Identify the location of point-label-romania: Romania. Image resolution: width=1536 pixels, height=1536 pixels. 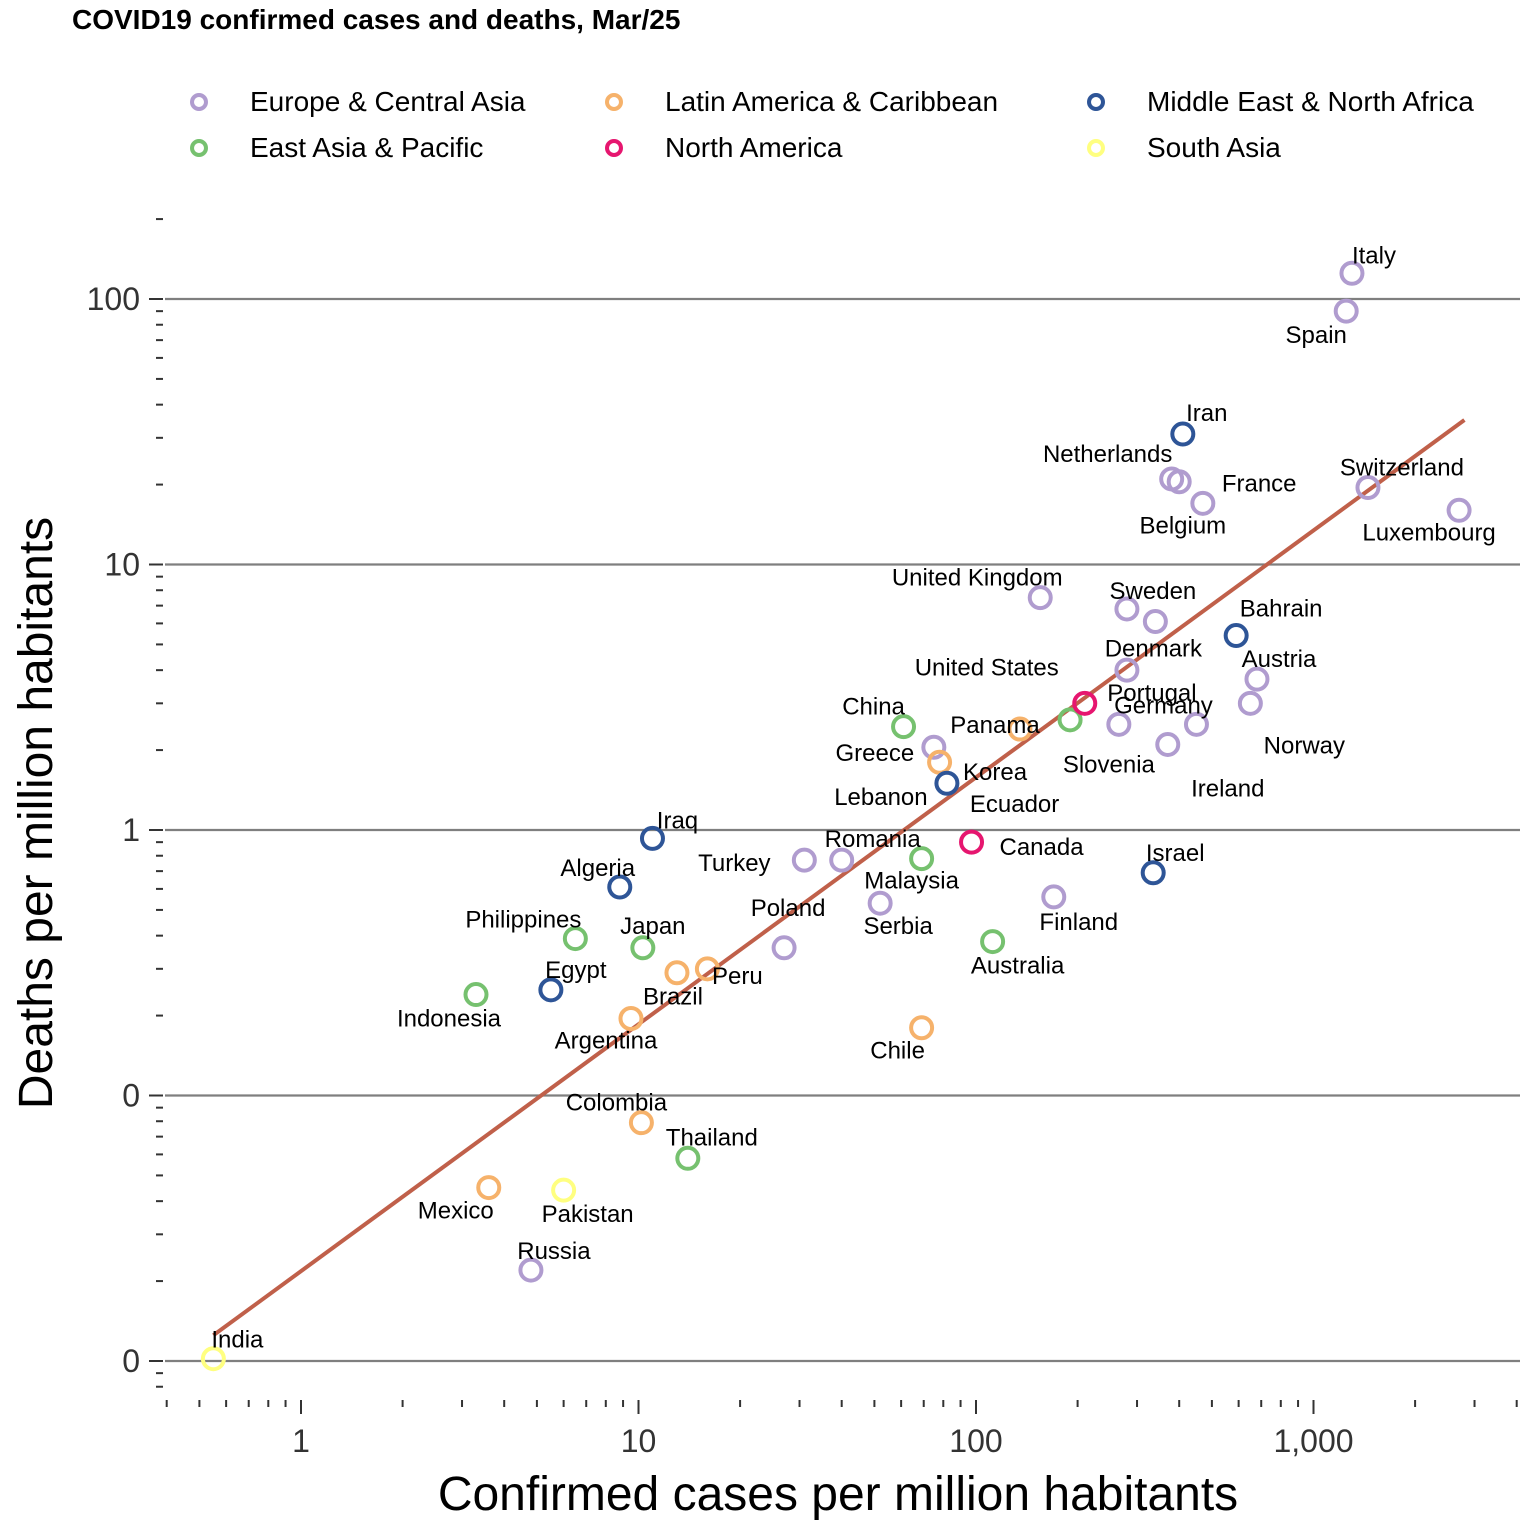
(873, 839).